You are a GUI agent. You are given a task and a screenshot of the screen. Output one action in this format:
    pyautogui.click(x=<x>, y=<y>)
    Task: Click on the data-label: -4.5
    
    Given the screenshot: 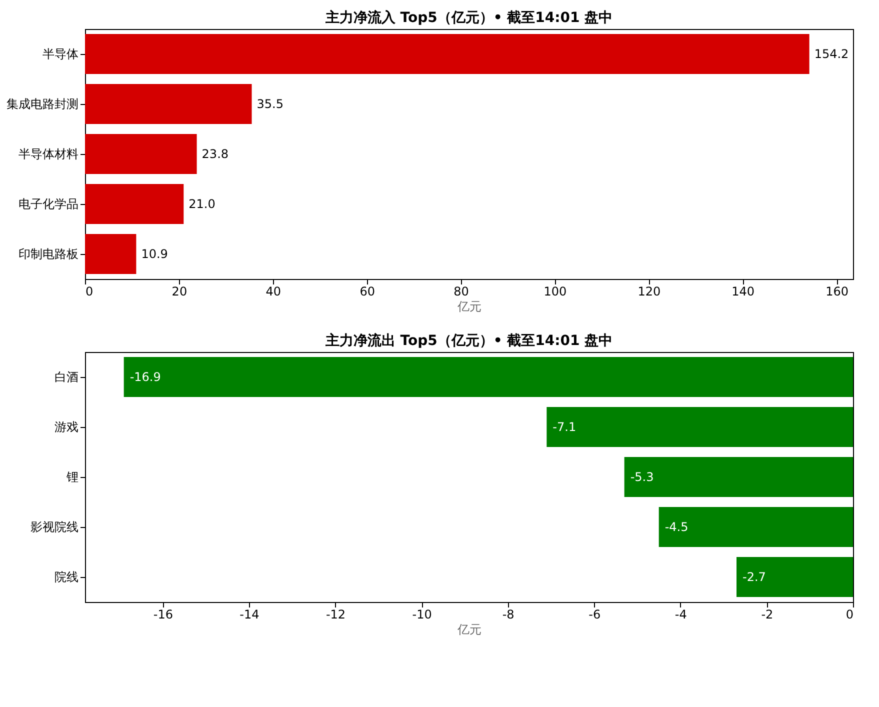 What is the action you would take?
    pyautogui.click(x=676, y=527)
    